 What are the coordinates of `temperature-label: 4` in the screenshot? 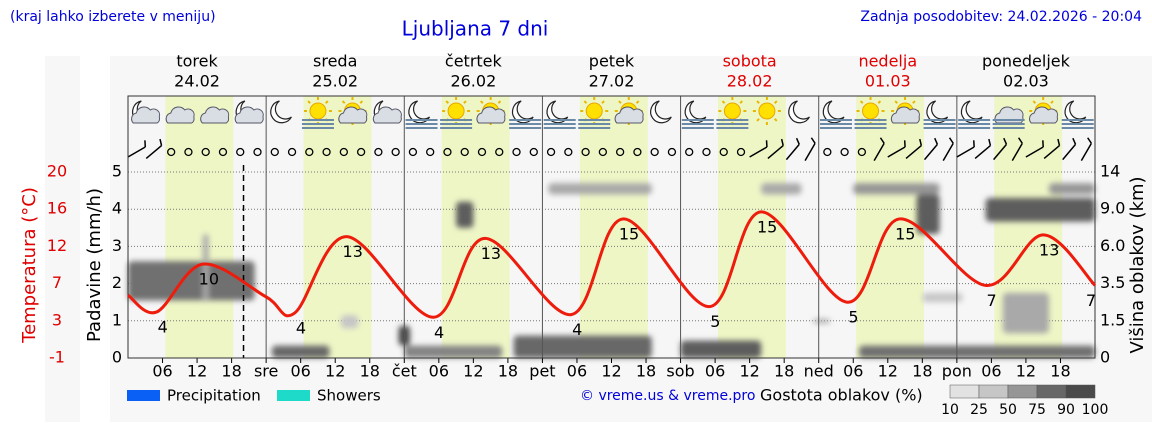 It's located at (163, 326).